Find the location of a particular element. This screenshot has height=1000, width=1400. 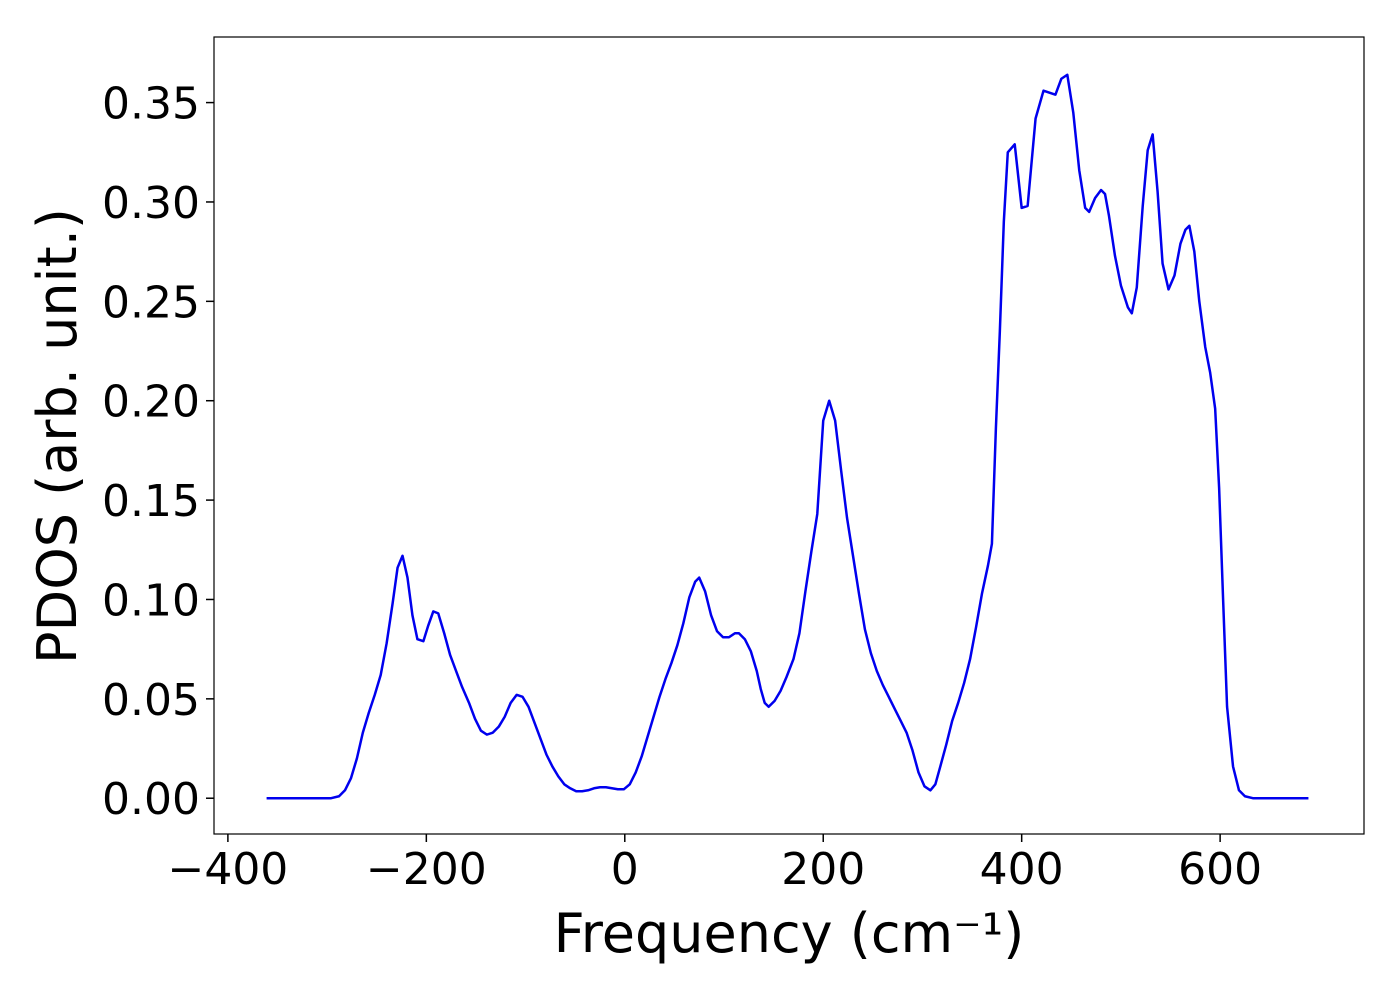

x-tick-label: −200 is located at coordinates (426, 869).